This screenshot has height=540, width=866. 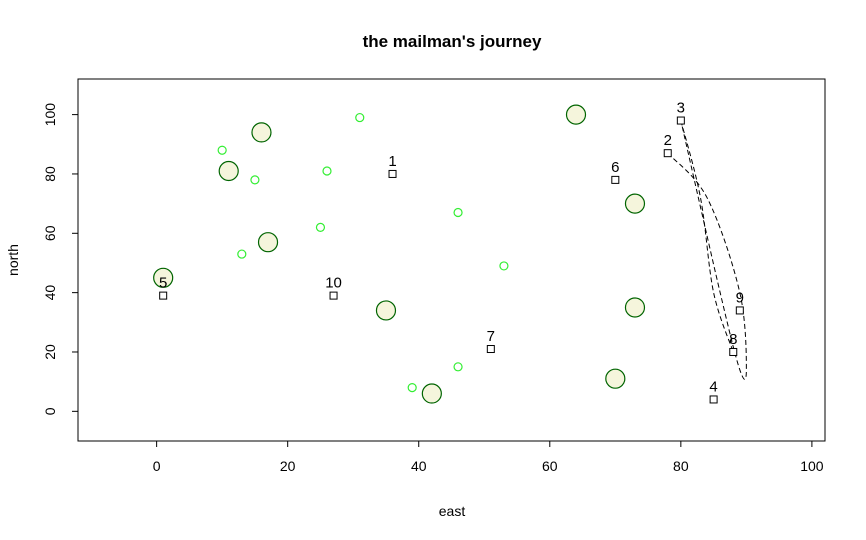 What do you see at coordinates (50, 115) in the screenshot?
I see `y-tick-label: 100` at bounding box center [50, 115].